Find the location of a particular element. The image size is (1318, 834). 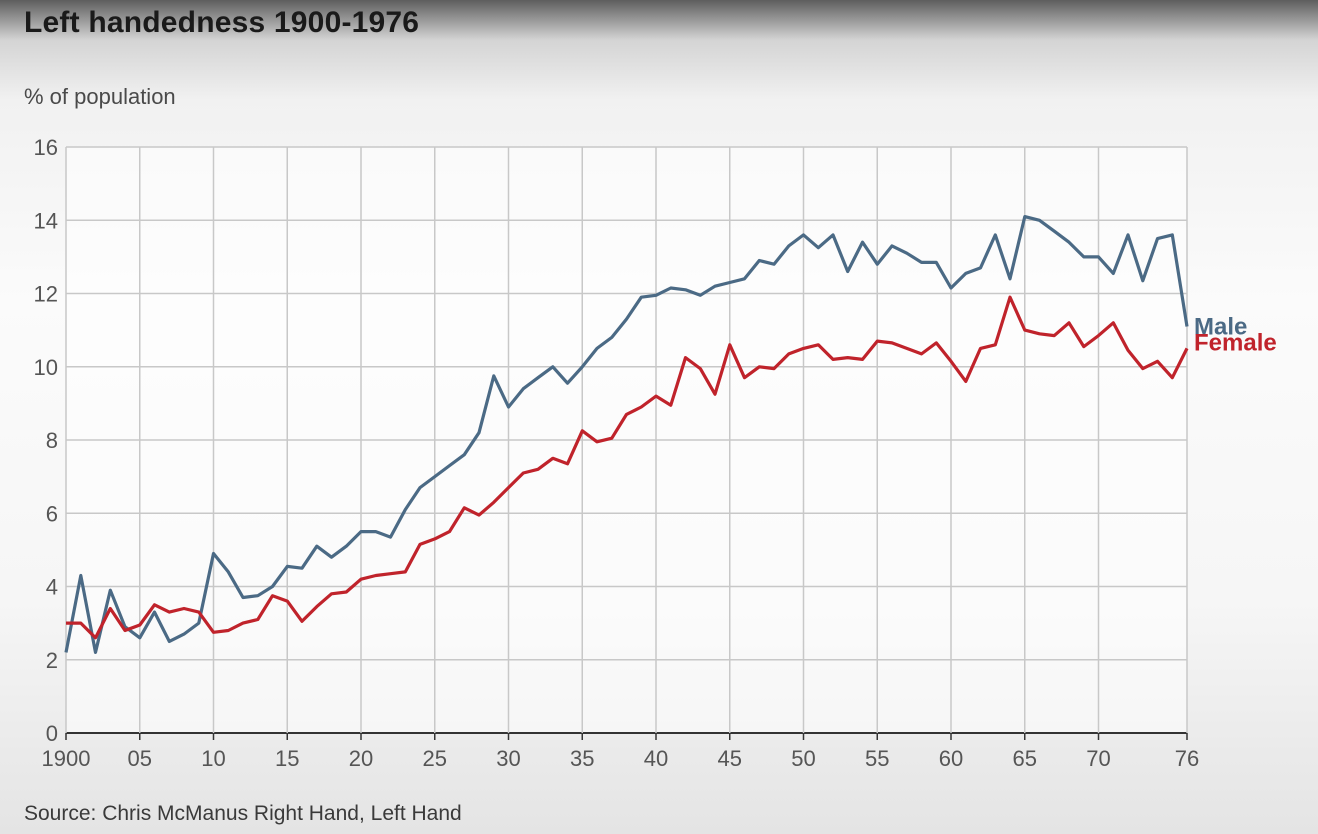

x-tick-label: 05 is located at coordinates (140, 758).